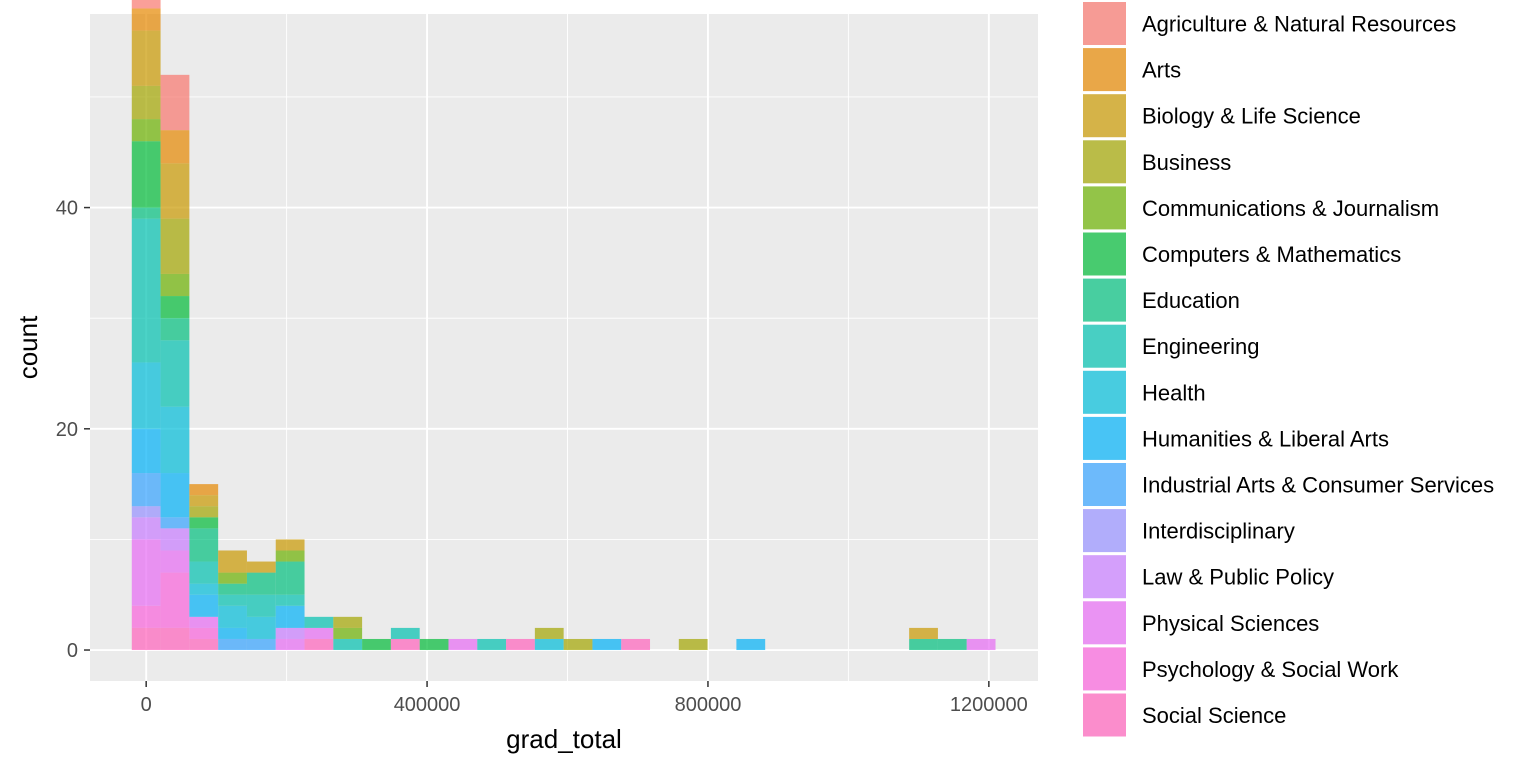  What do you see at coordinates (146, 705) in the screenshot?
I see `x-tick-label: 0` at bounding box center [146, 705].